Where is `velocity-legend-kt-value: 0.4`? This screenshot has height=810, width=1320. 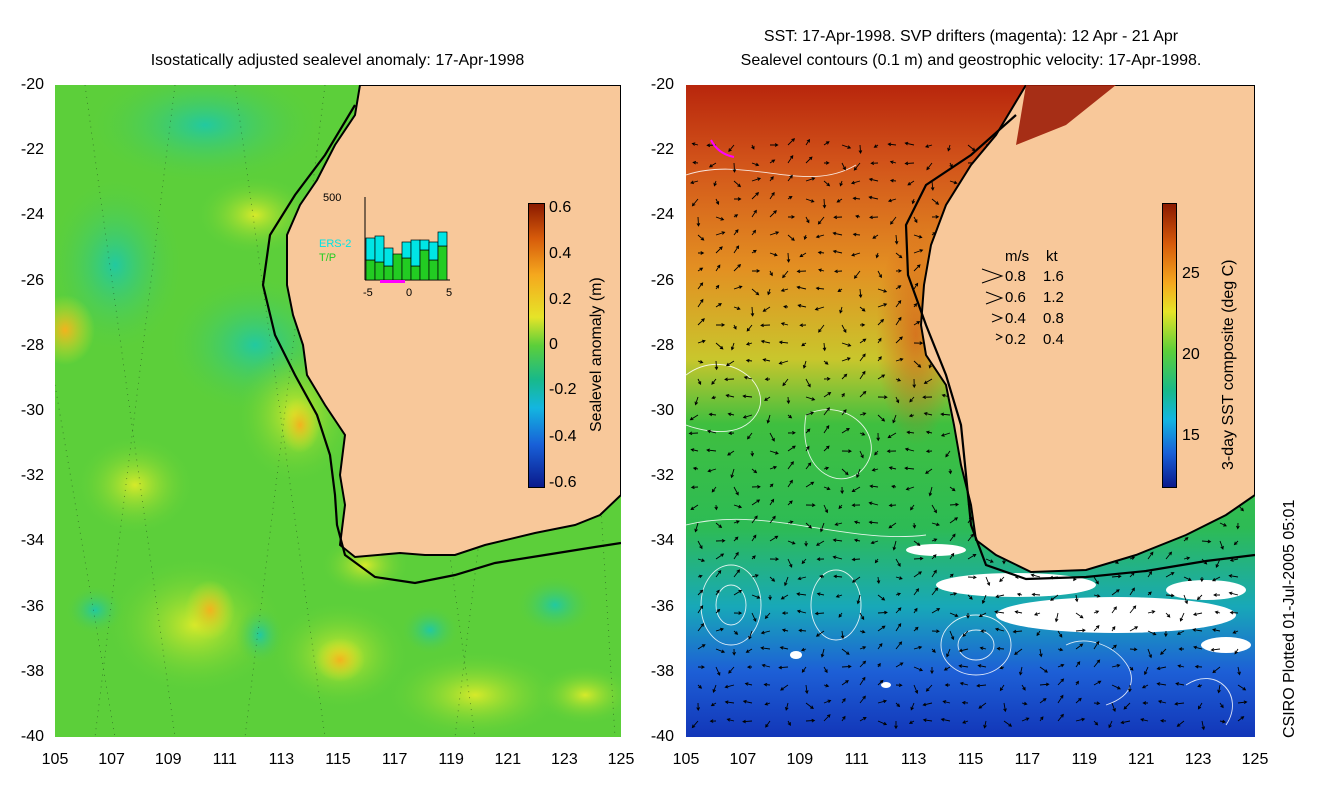
velocity-legend-kt-value: 0.4 is located at coordinates (1053, 339).